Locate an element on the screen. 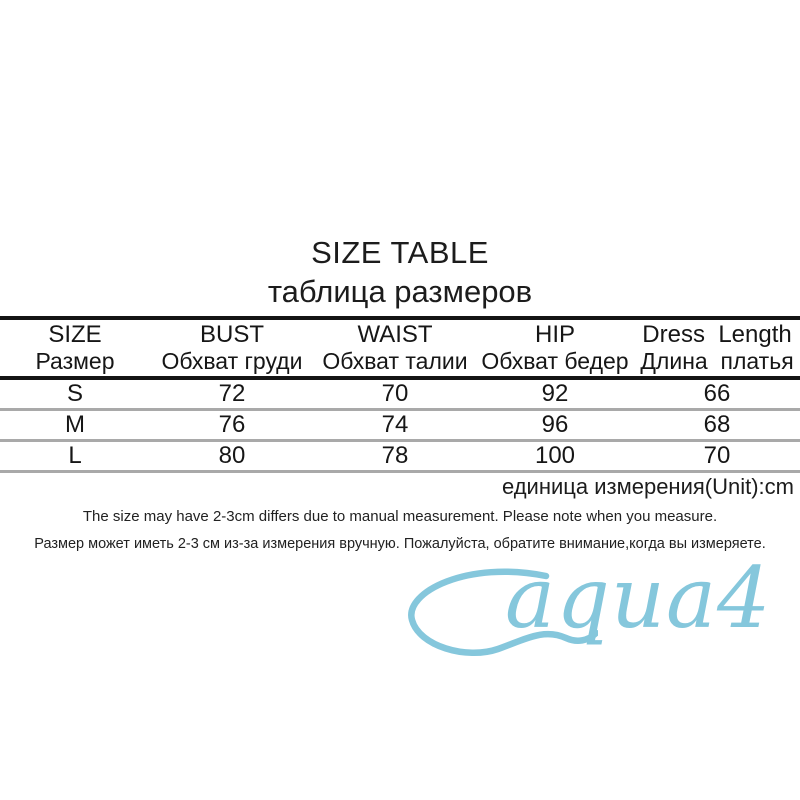 Image resolution: width=800 pixels, height=800 pixels. table-row-l: L 80 78 100 70 is located at coordinates (400, 456).